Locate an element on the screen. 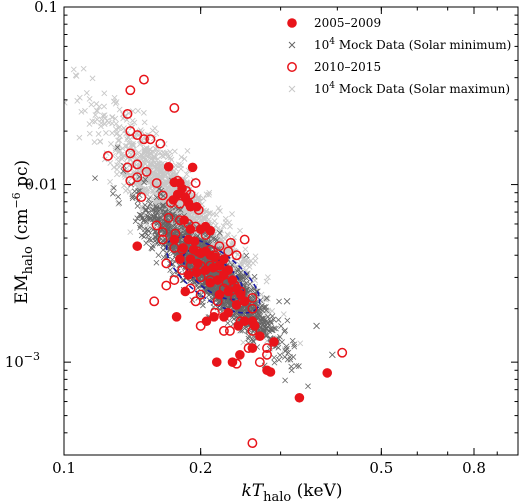  x-tick-label: 0.1 is located at coordinates (64, 468).